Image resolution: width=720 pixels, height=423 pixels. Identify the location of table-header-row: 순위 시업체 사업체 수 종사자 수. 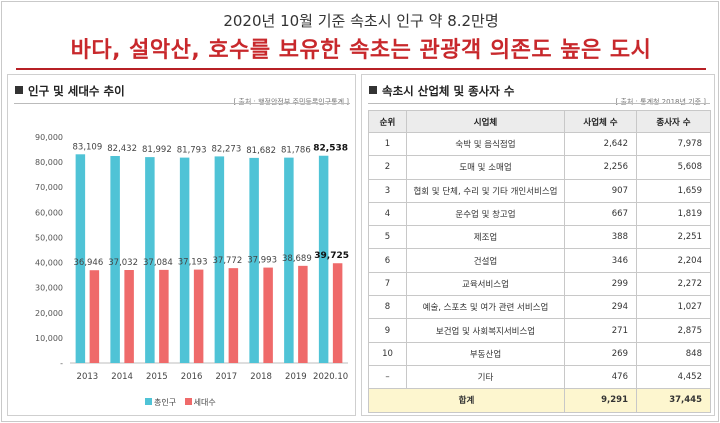
(539, 121).